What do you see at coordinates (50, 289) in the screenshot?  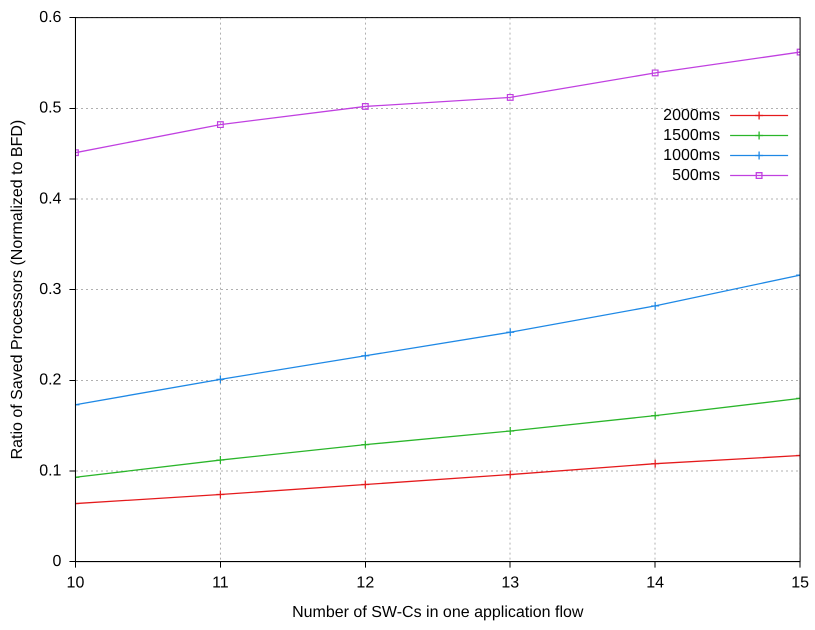 I see `y-tick-label: 0.3` at bounding box center [50, 289].